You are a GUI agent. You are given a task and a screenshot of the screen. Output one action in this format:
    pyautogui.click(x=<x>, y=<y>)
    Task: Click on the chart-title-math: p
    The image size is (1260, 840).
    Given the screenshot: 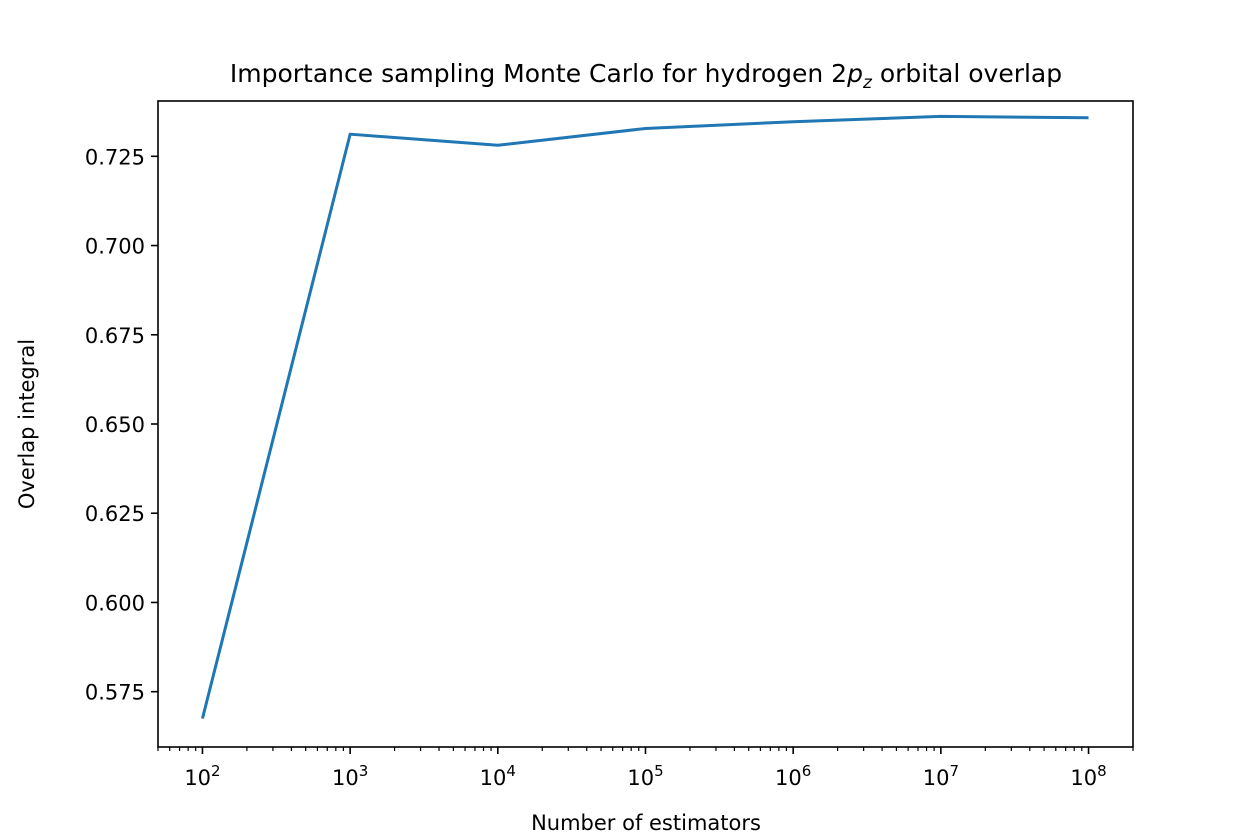 What is the action you would take?
    pyautogui.click(x=854, y=73)
    